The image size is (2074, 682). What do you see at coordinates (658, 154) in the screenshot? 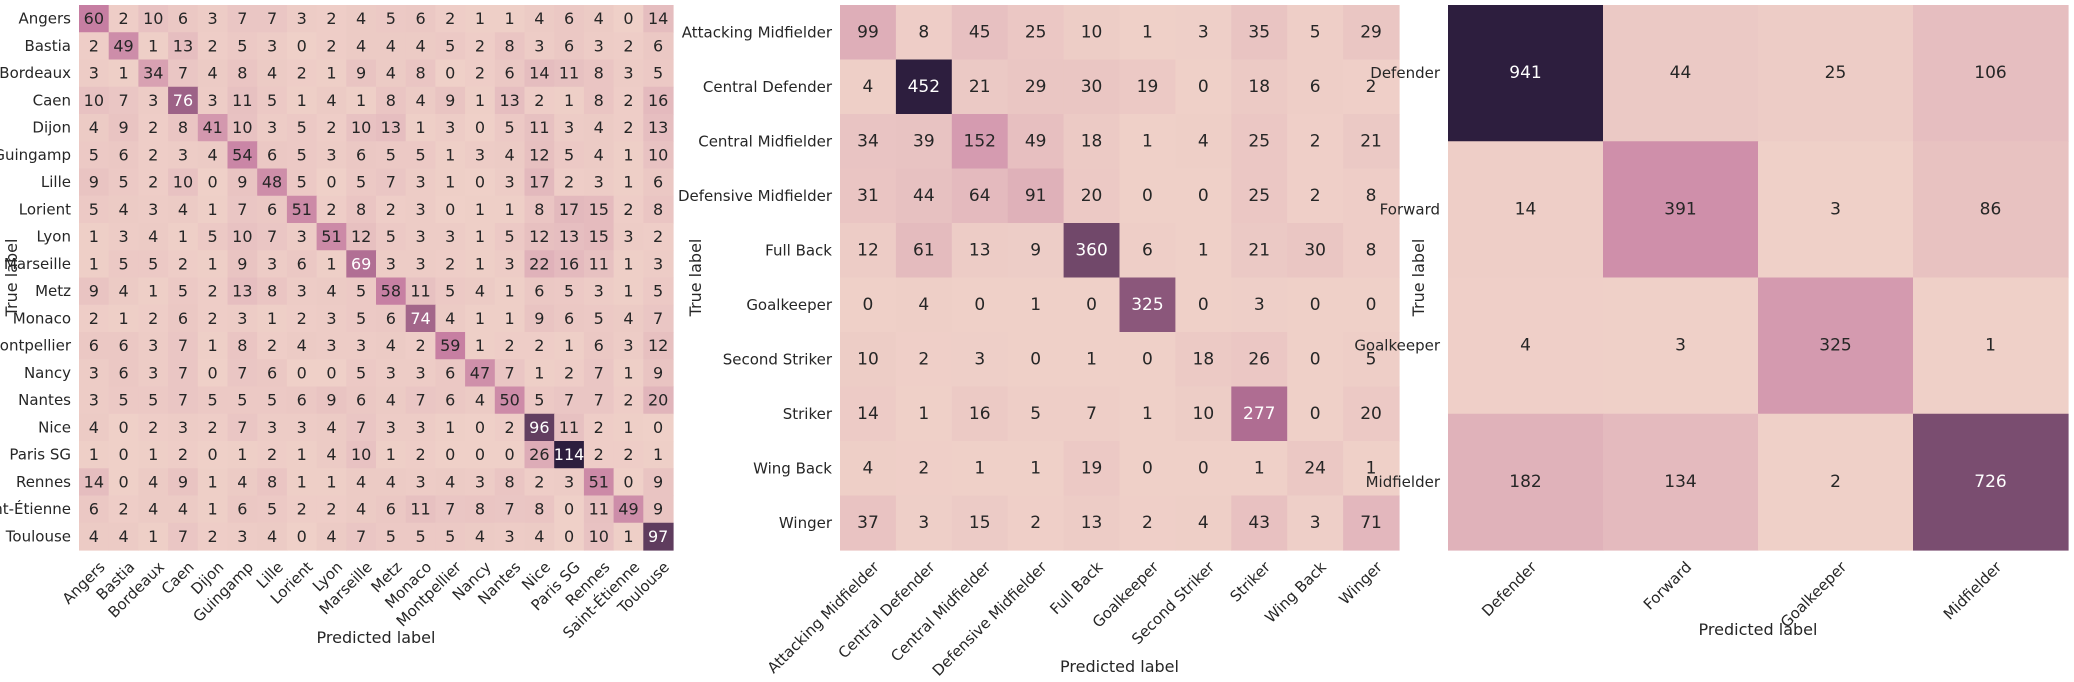
I see `cell-value-label: 10` at bounding box center [658, 154].